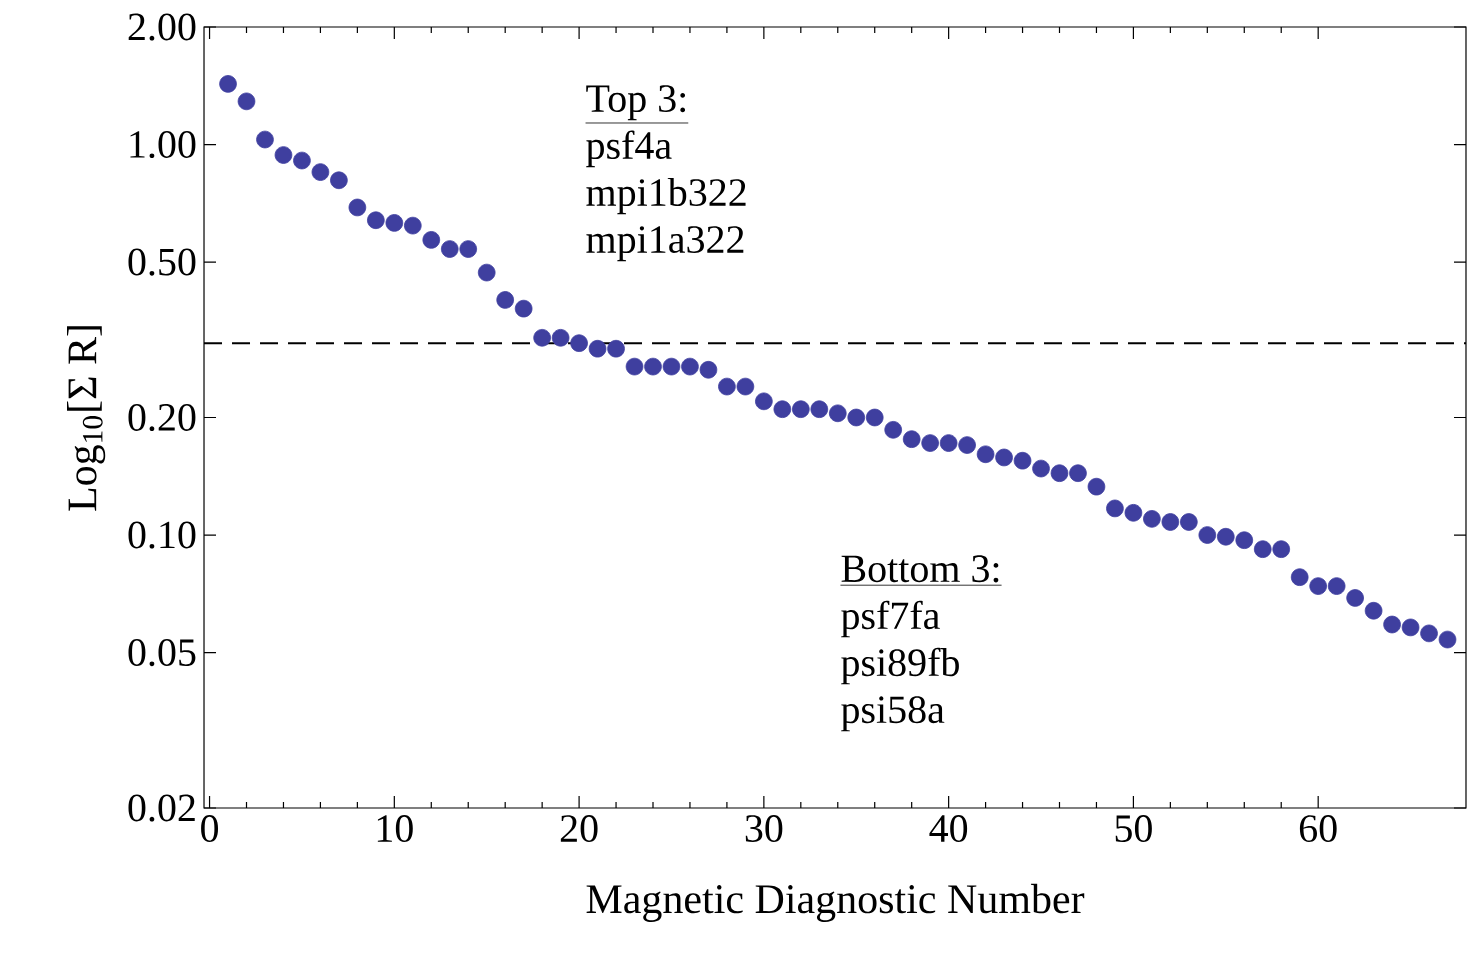 The image size is (1468, 959). What do you see at coordinates (948, 829) in the screenshot?
I see `x-tick-label: 40` at bounding box center [948, 829].